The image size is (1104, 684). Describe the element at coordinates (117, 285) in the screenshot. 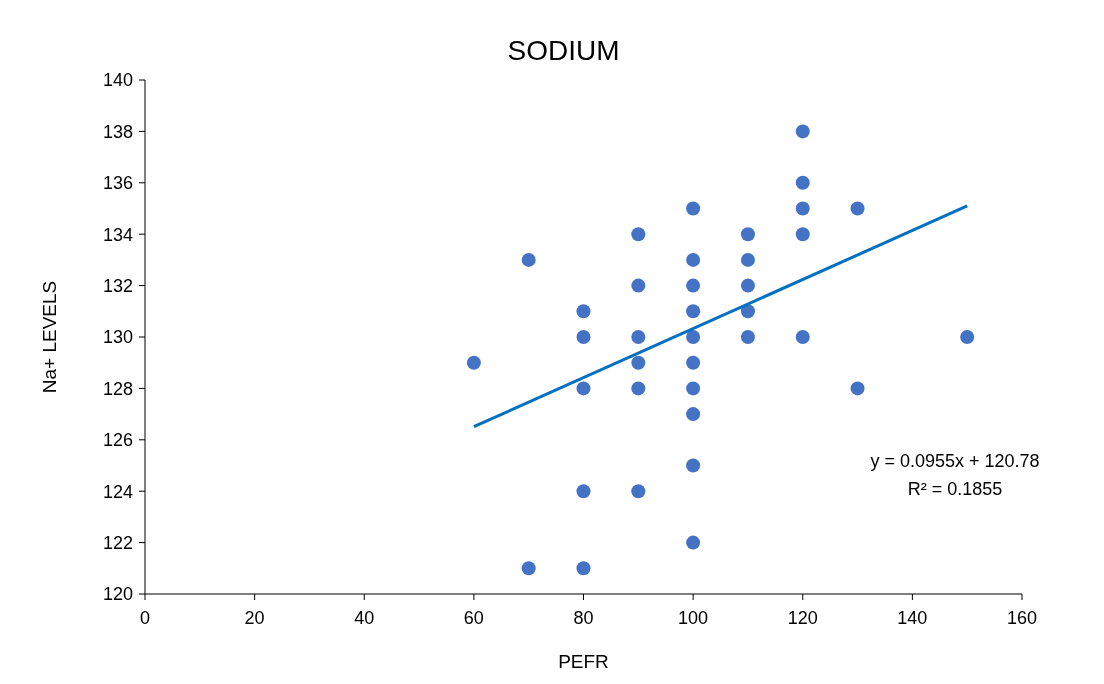

I see `y-tick-label: 132` at that location.